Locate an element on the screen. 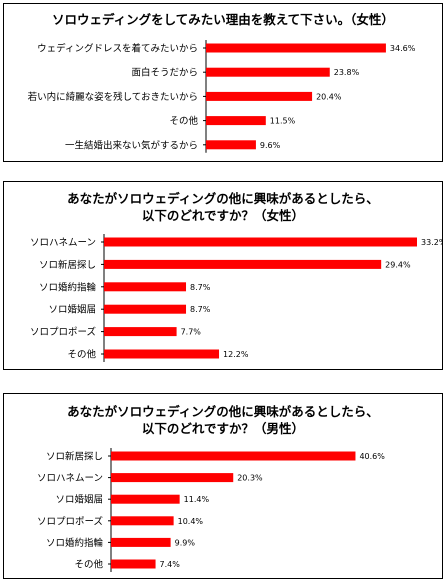  value-label: 20.4% is located at coordinates (329, 96).